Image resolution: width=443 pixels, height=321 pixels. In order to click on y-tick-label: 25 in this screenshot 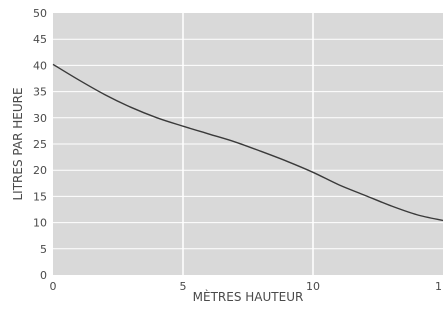, I will do `click(40, 144)`.